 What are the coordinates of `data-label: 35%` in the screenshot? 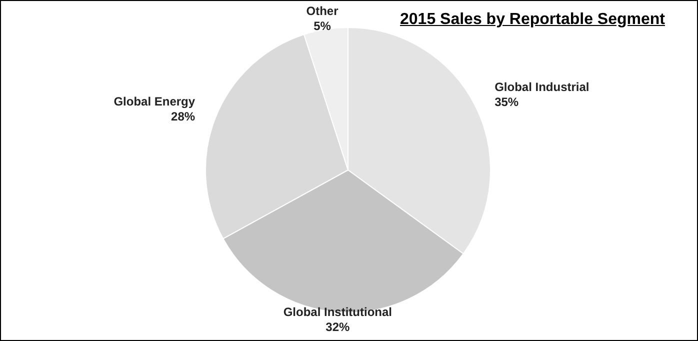 It's located at (506, 102).